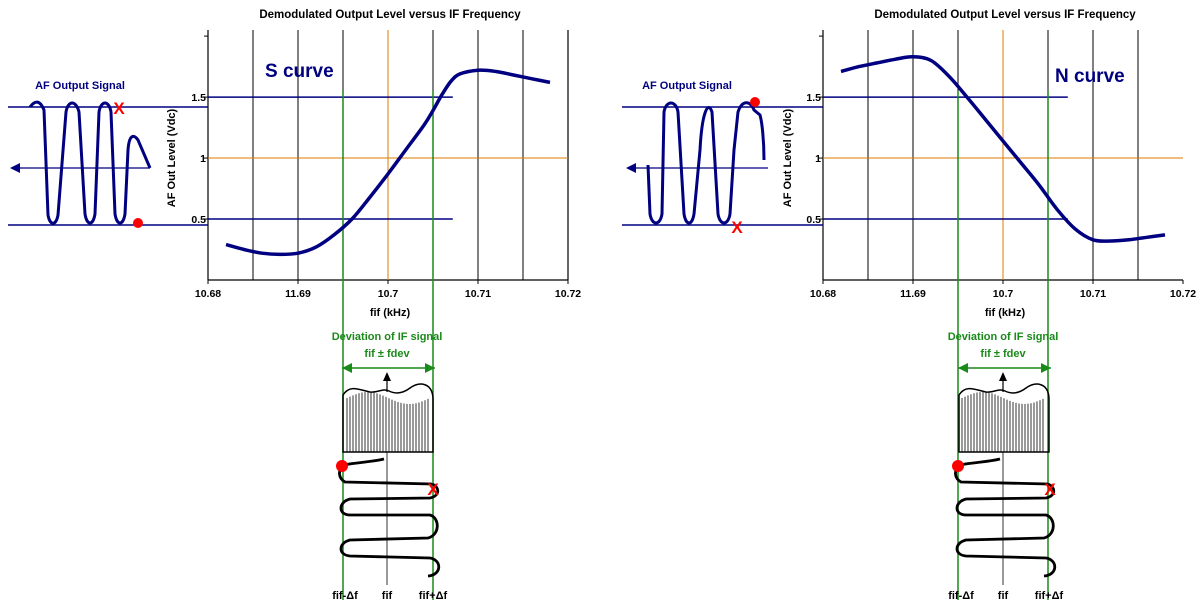 This screenshot has height=605, width=1202. Describe the element at coordinates (299, 71) in the screenshot. I see `curve-label: S curve` at that location.